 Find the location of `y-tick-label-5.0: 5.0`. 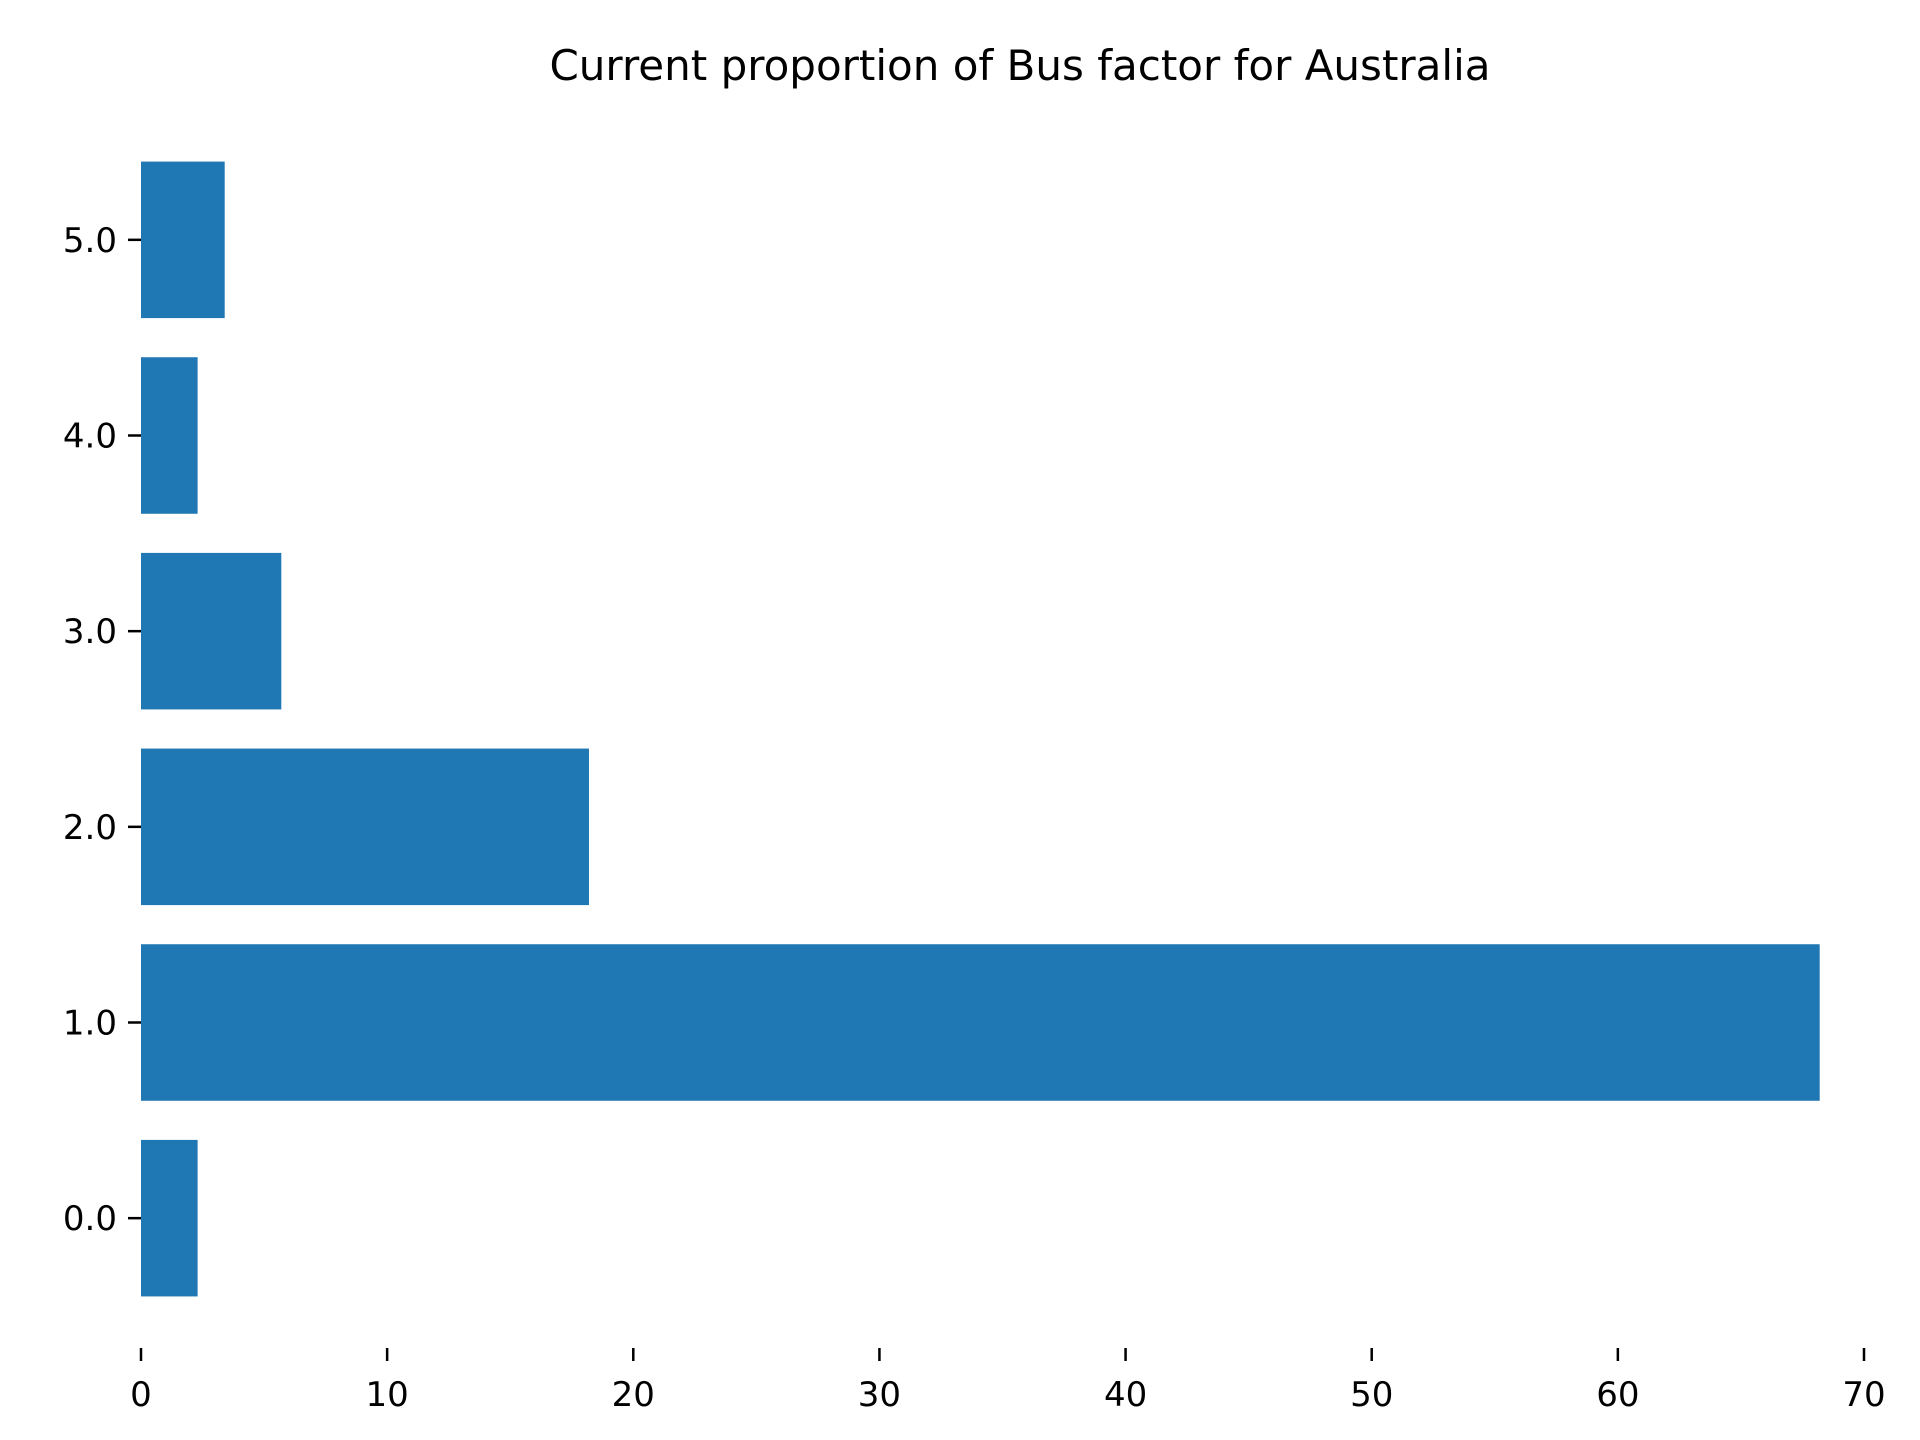

y-tick-label-5.0: 5.0 is located at coordinates (90, 241).